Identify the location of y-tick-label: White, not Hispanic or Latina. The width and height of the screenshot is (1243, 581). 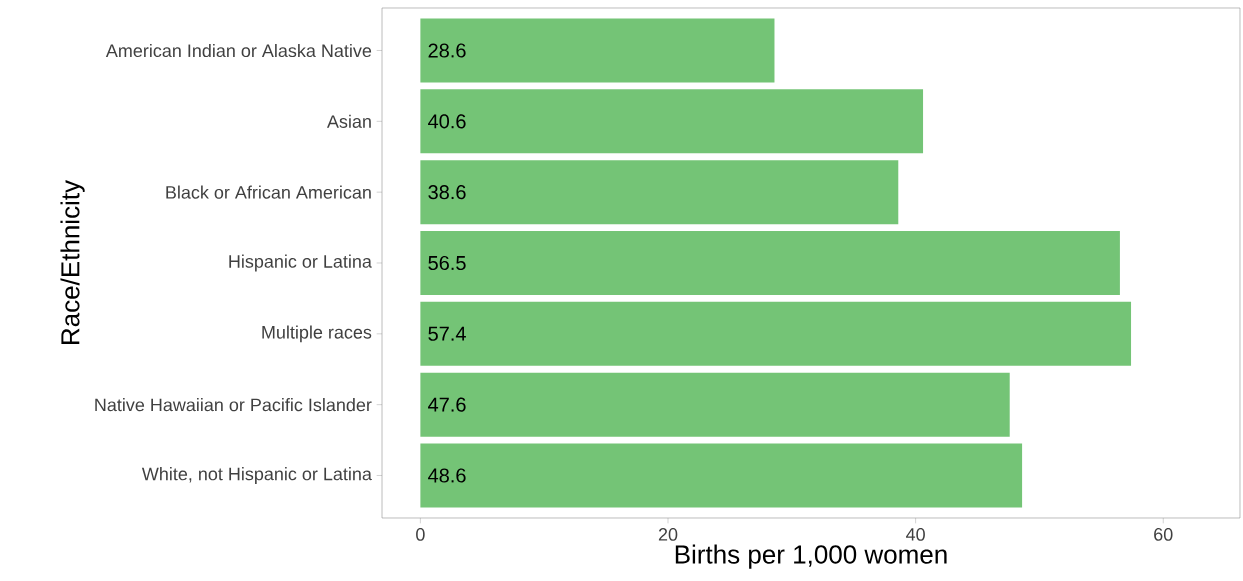
(256, 475).